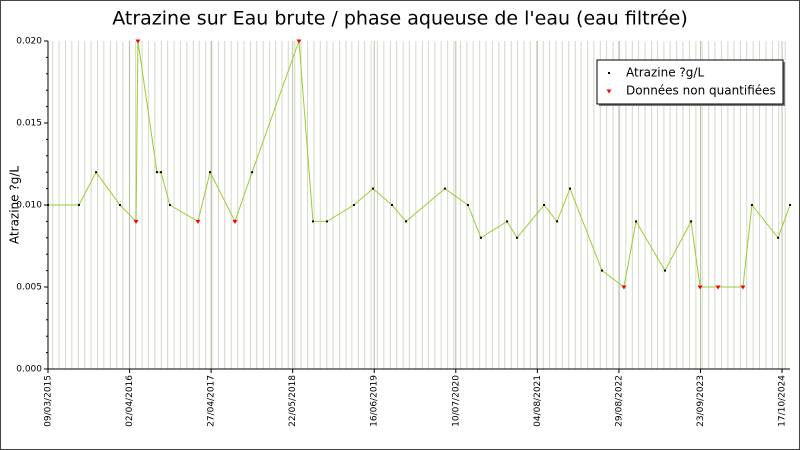  I want to click on x-tick-label: 29/08/2022, so click(619, 401).